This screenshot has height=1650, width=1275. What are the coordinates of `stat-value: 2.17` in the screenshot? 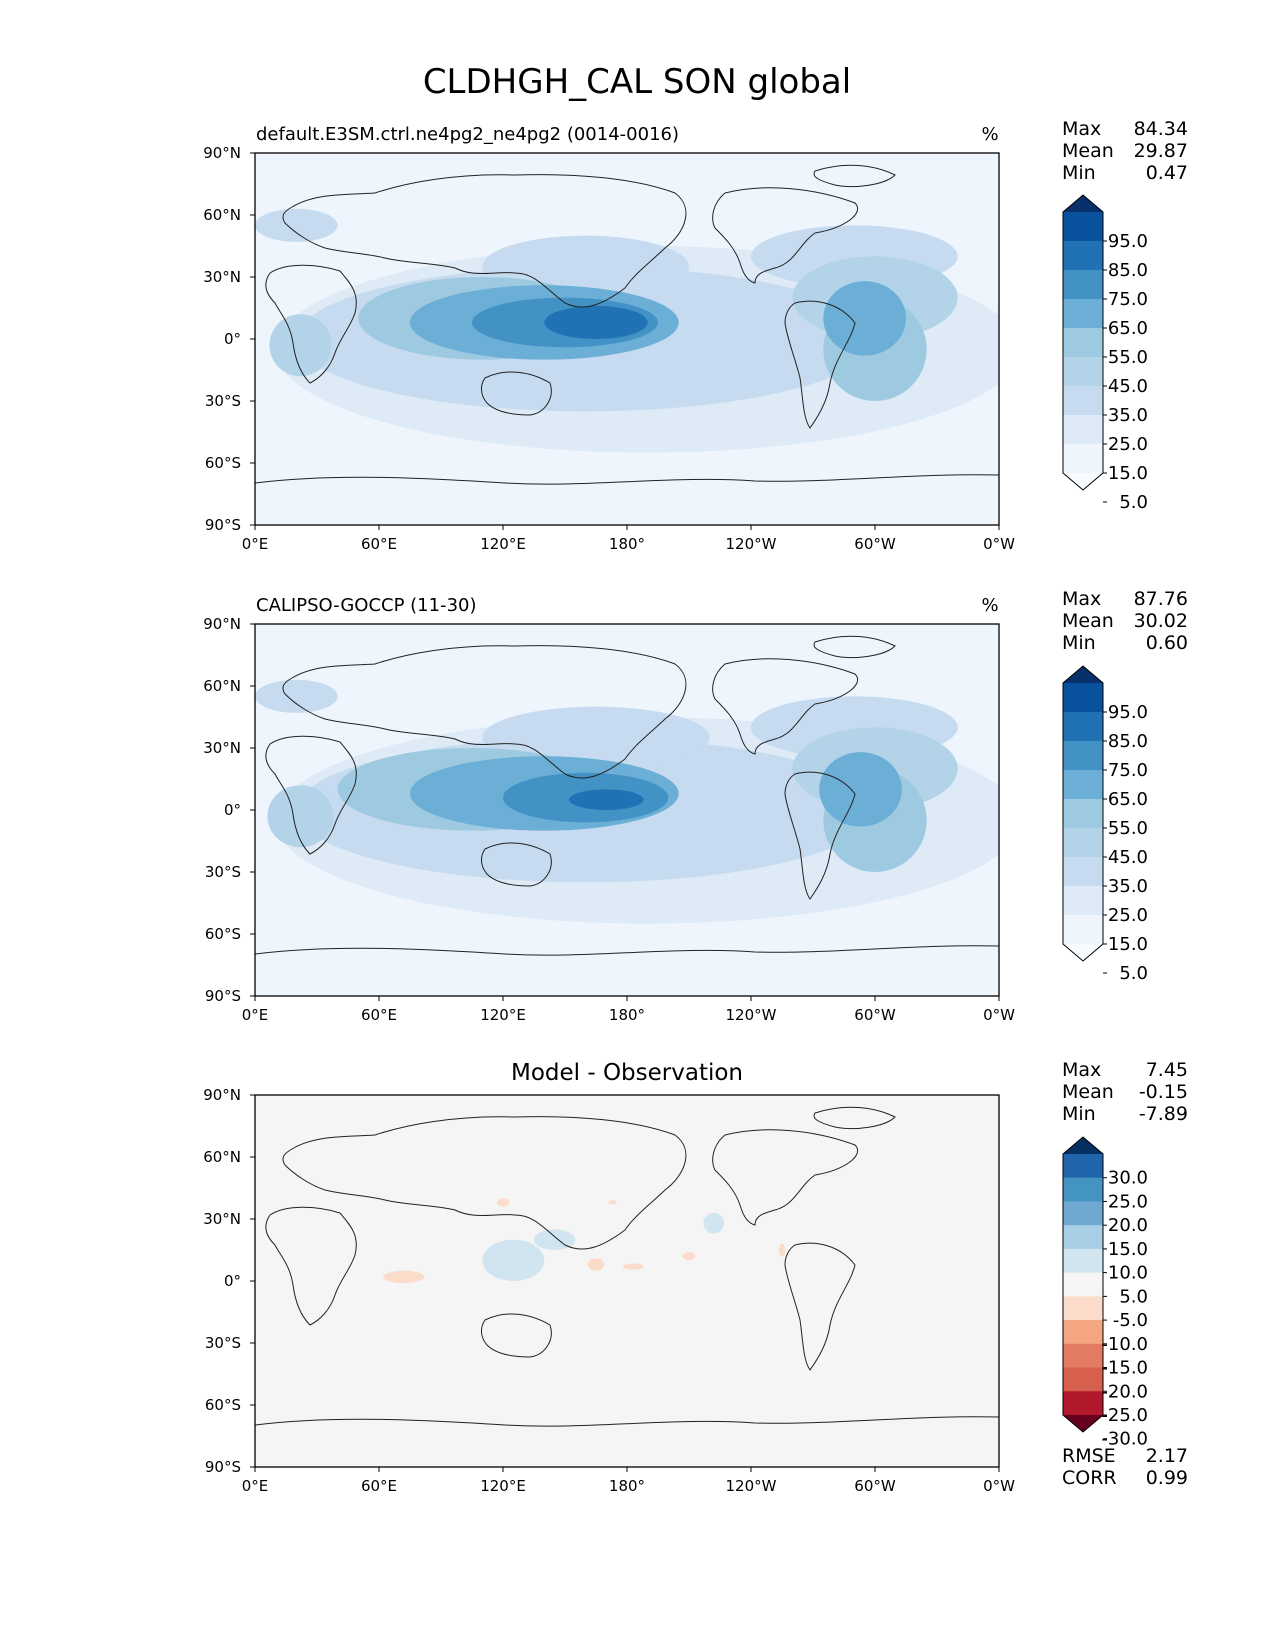 It's located at (1167, 1456).